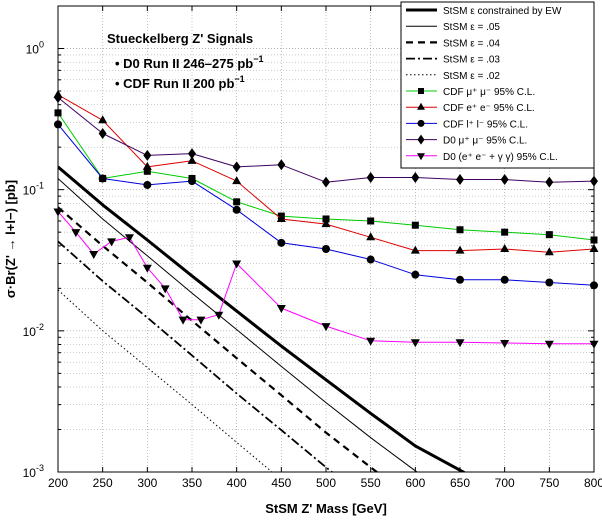 This screenshot has width=602, height=520. Describe the element at coordinates (40, 186) in the screenshot. I see `y-tick-exponent: -1` at that location.